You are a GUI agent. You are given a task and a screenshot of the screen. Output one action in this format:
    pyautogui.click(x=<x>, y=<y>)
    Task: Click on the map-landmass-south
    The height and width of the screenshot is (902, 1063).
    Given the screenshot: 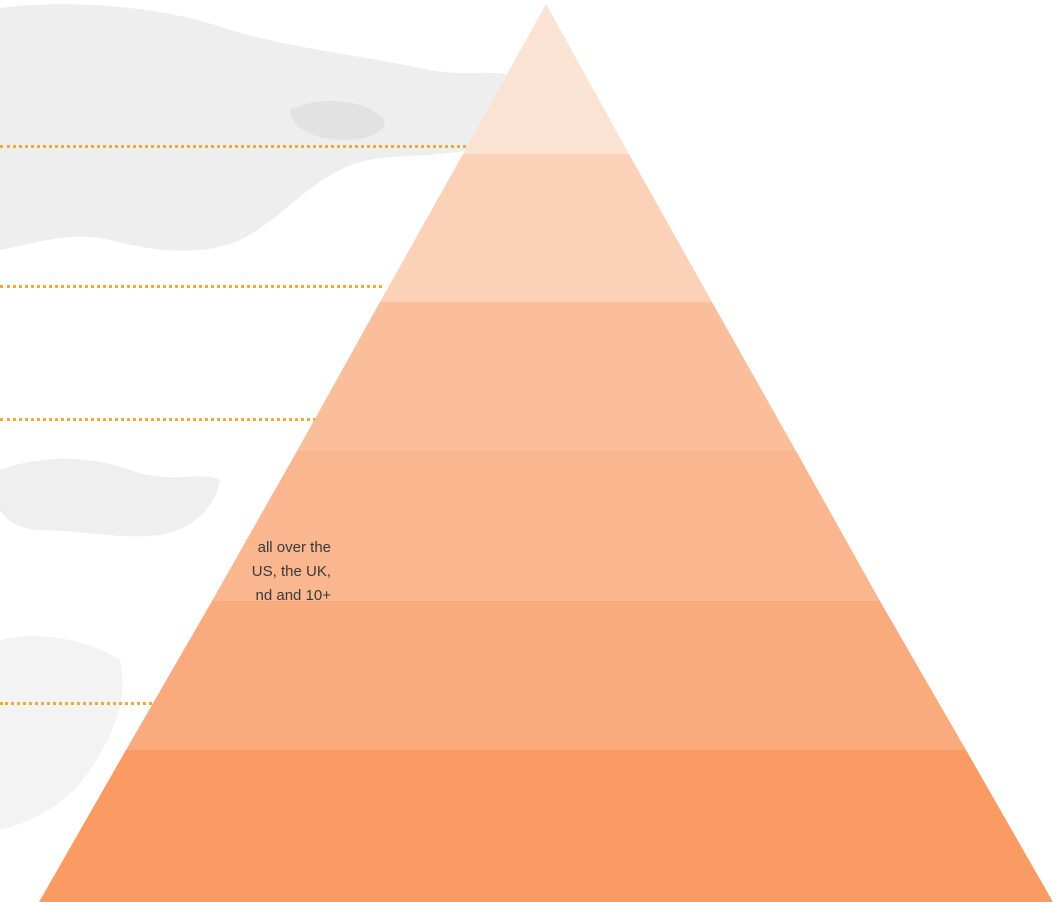 What is the action you would take?
    pyautogui.click(x=61, y=733)
    